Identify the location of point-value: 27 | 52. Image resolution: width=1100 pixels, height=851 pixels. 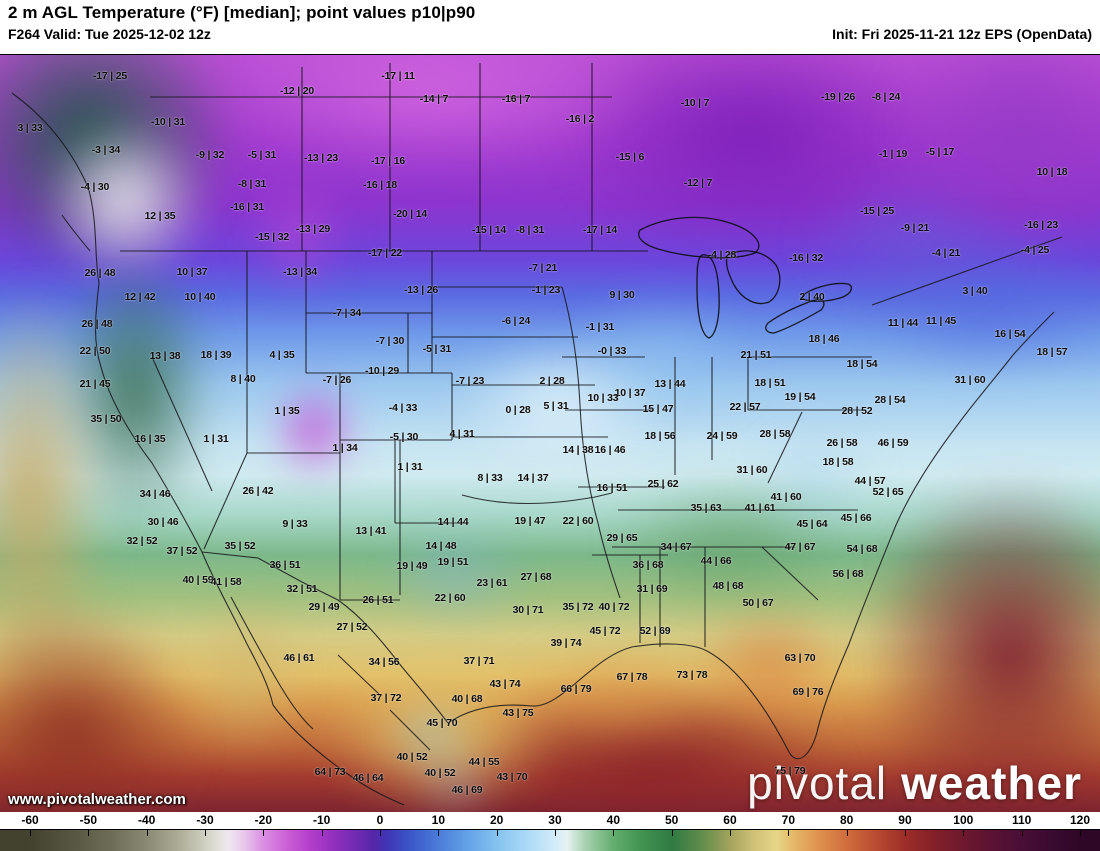
(352, 627).